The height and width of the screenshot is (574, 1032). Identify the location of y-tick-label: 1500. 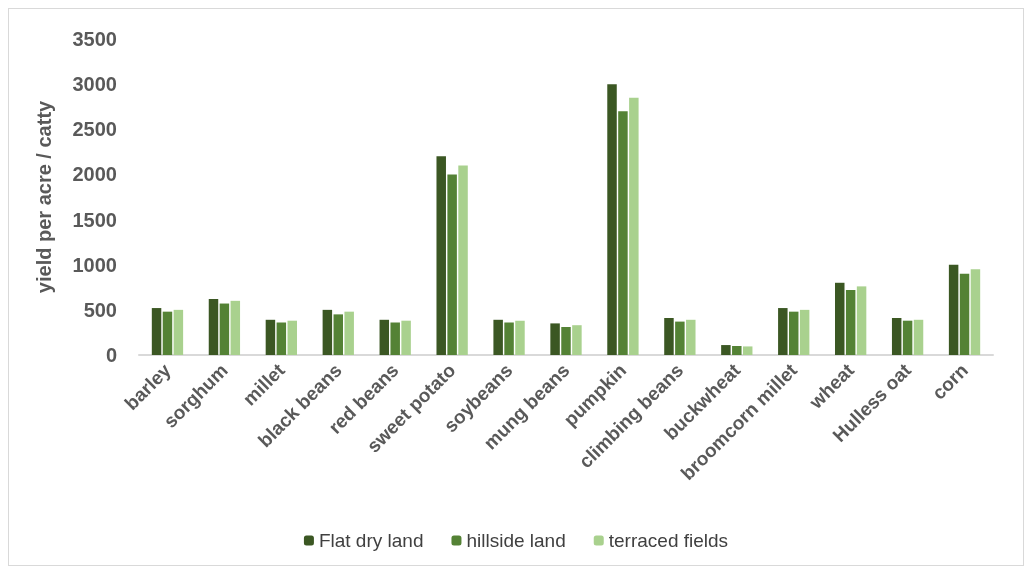
(94, 219).